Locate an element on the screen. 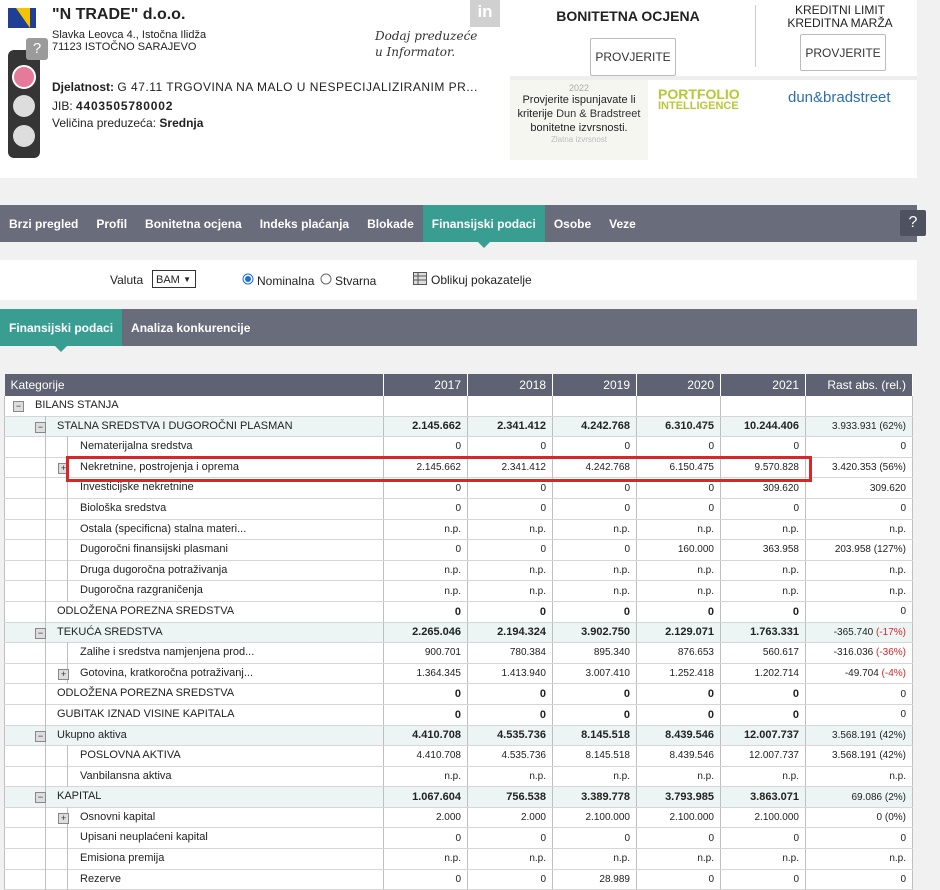 Image resolution: width=940 pixels, height=890 pixels. portfolio-logo: PORTFOLIO INTELLIGENCE is located at coordinates (699, 99).